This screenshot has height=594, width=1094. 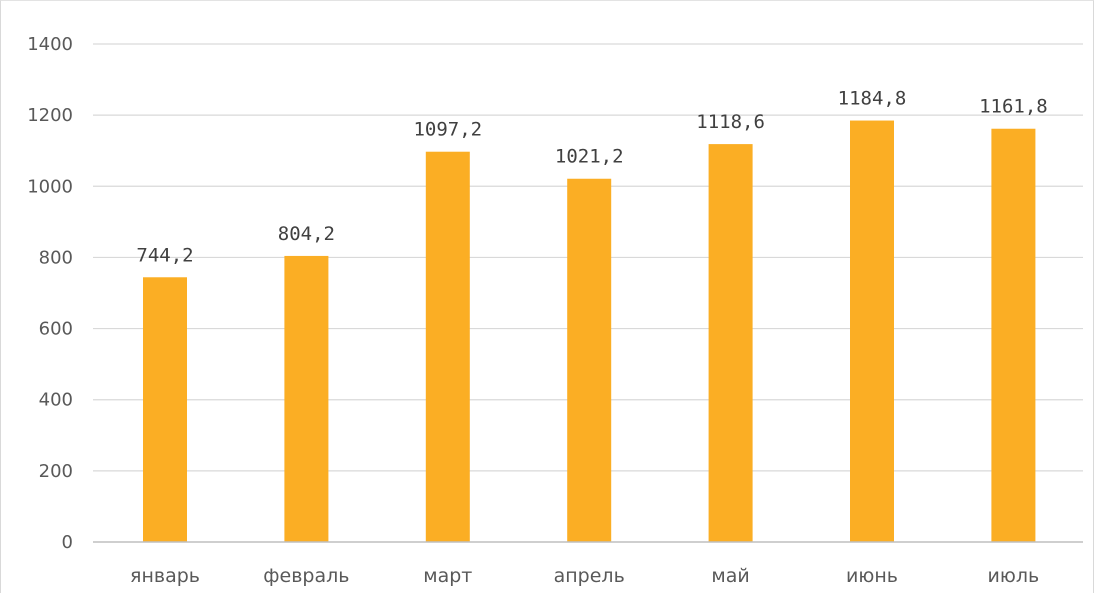 What do you see at coordinates (1014, 576) in the screenshot?
I see `x-tick-label: июль` at bounding box center [1014, 576].